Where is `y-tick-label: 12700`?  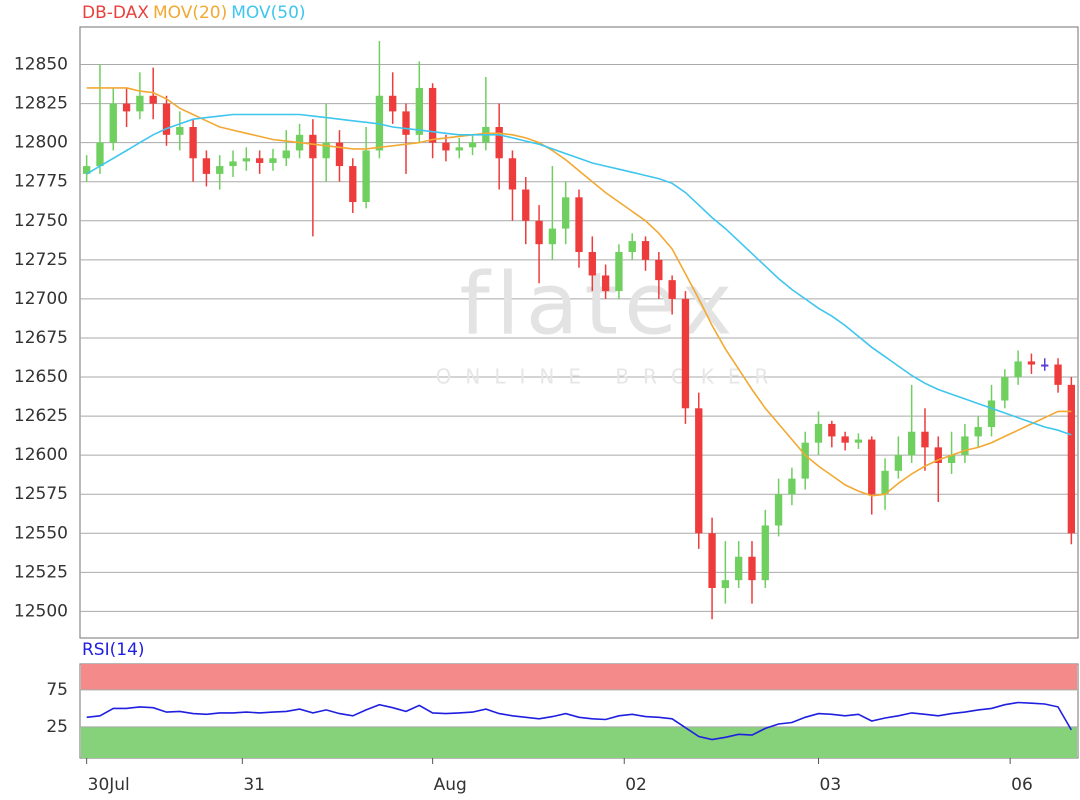
y-tick-label: 12700 is located at coordinates (41, 299).